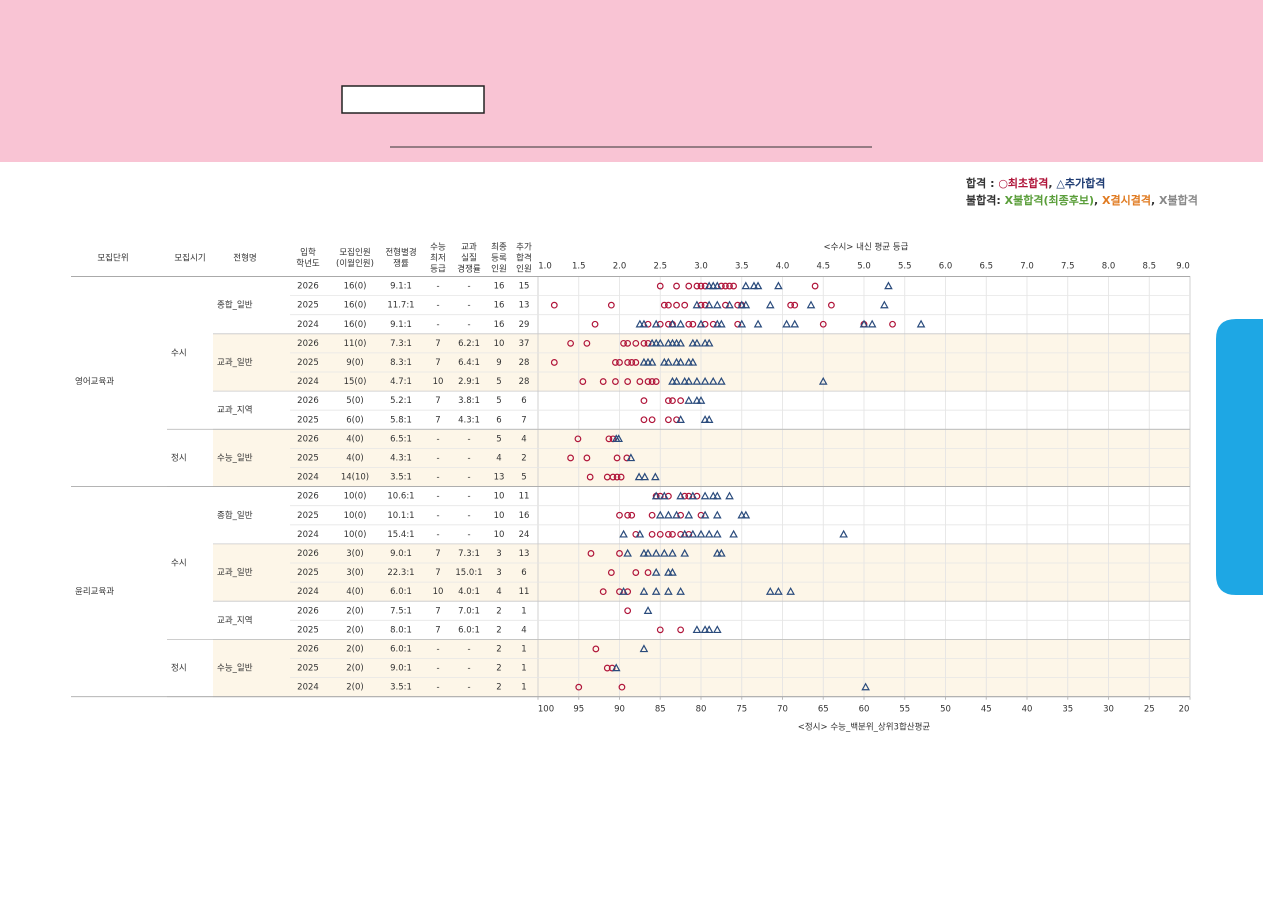  Describe the element at coordinates (579, 267) in the screenshot. I see `x-tick-label: 1.5` at that location.